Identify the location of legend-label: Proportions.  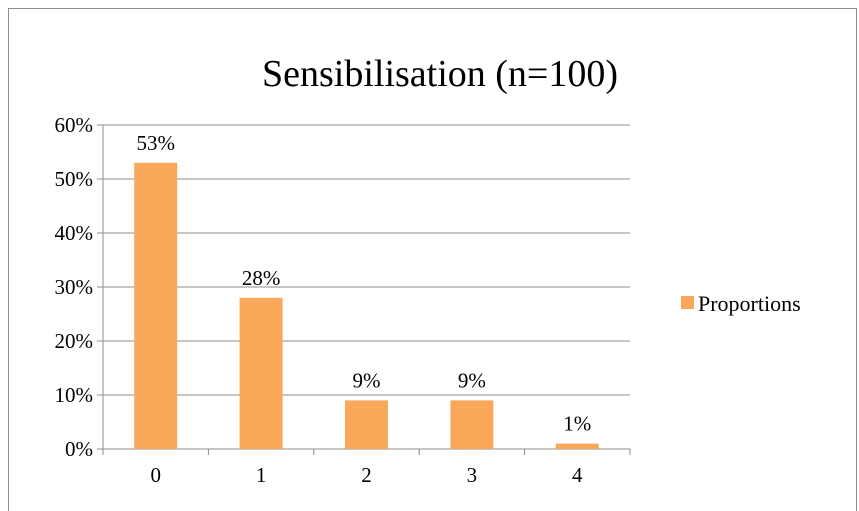
(749, 303).